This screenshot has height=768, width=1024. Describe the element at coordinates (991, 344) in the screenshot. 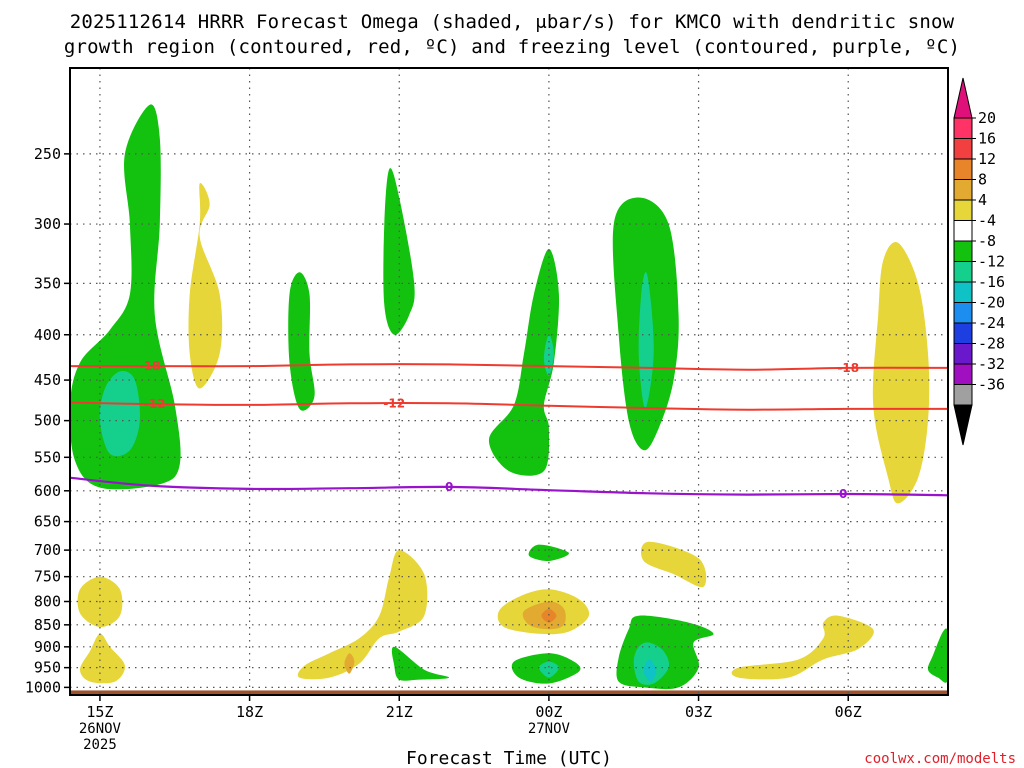

I see `colorbar-label: -28` at that location.